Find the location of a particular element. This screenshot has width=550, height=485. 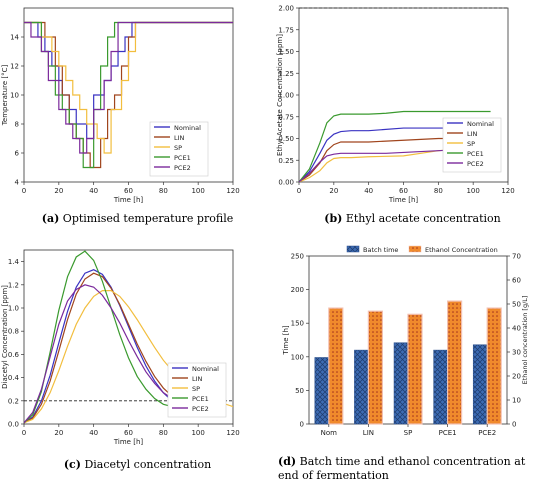

caption-a: (a) Optimised temperature profile is located at coordinates (137, 218).